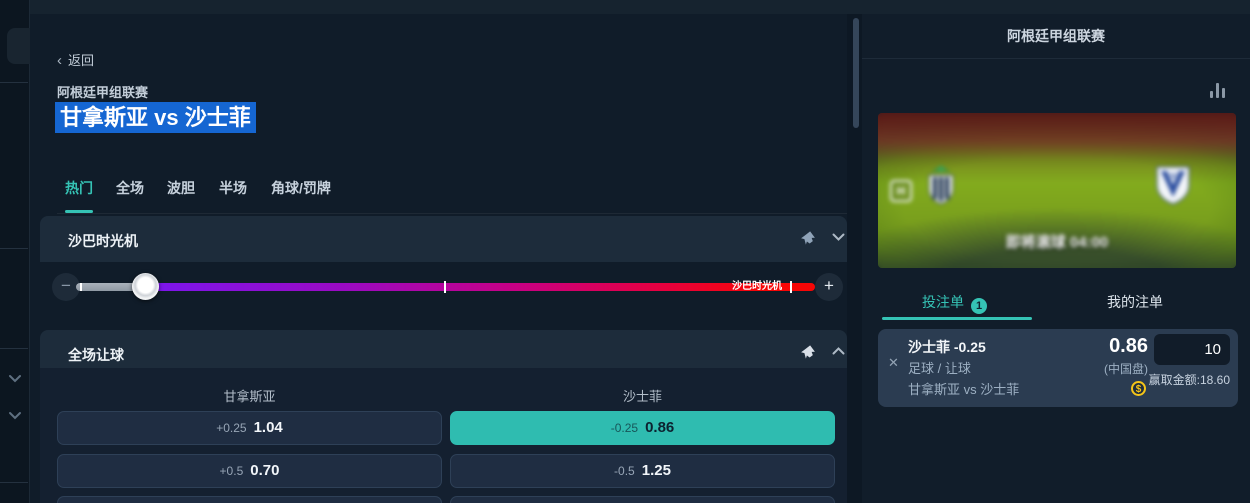  What do you see at coordinates (1172, 185) in the screenshot?
I see `away-team-crest-icon: V` at bounding box center [1172, 185].